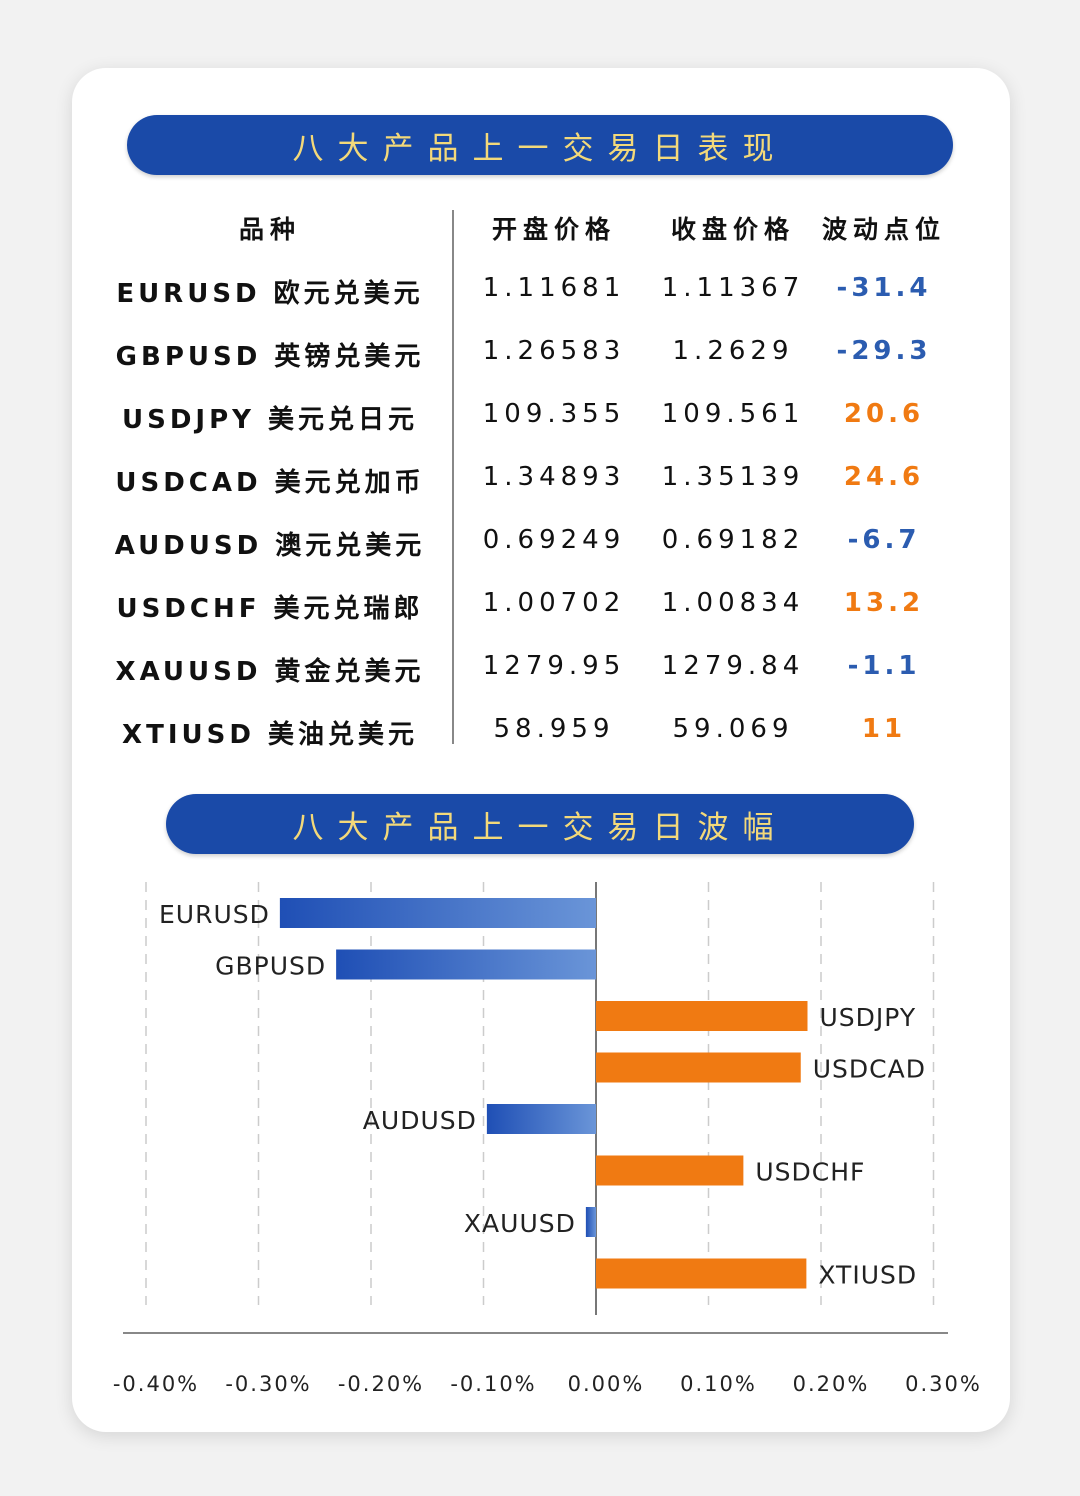 This screenshot has height=1496, width=1080. I want to click on close-price: 1279.84, so click(733, 666).